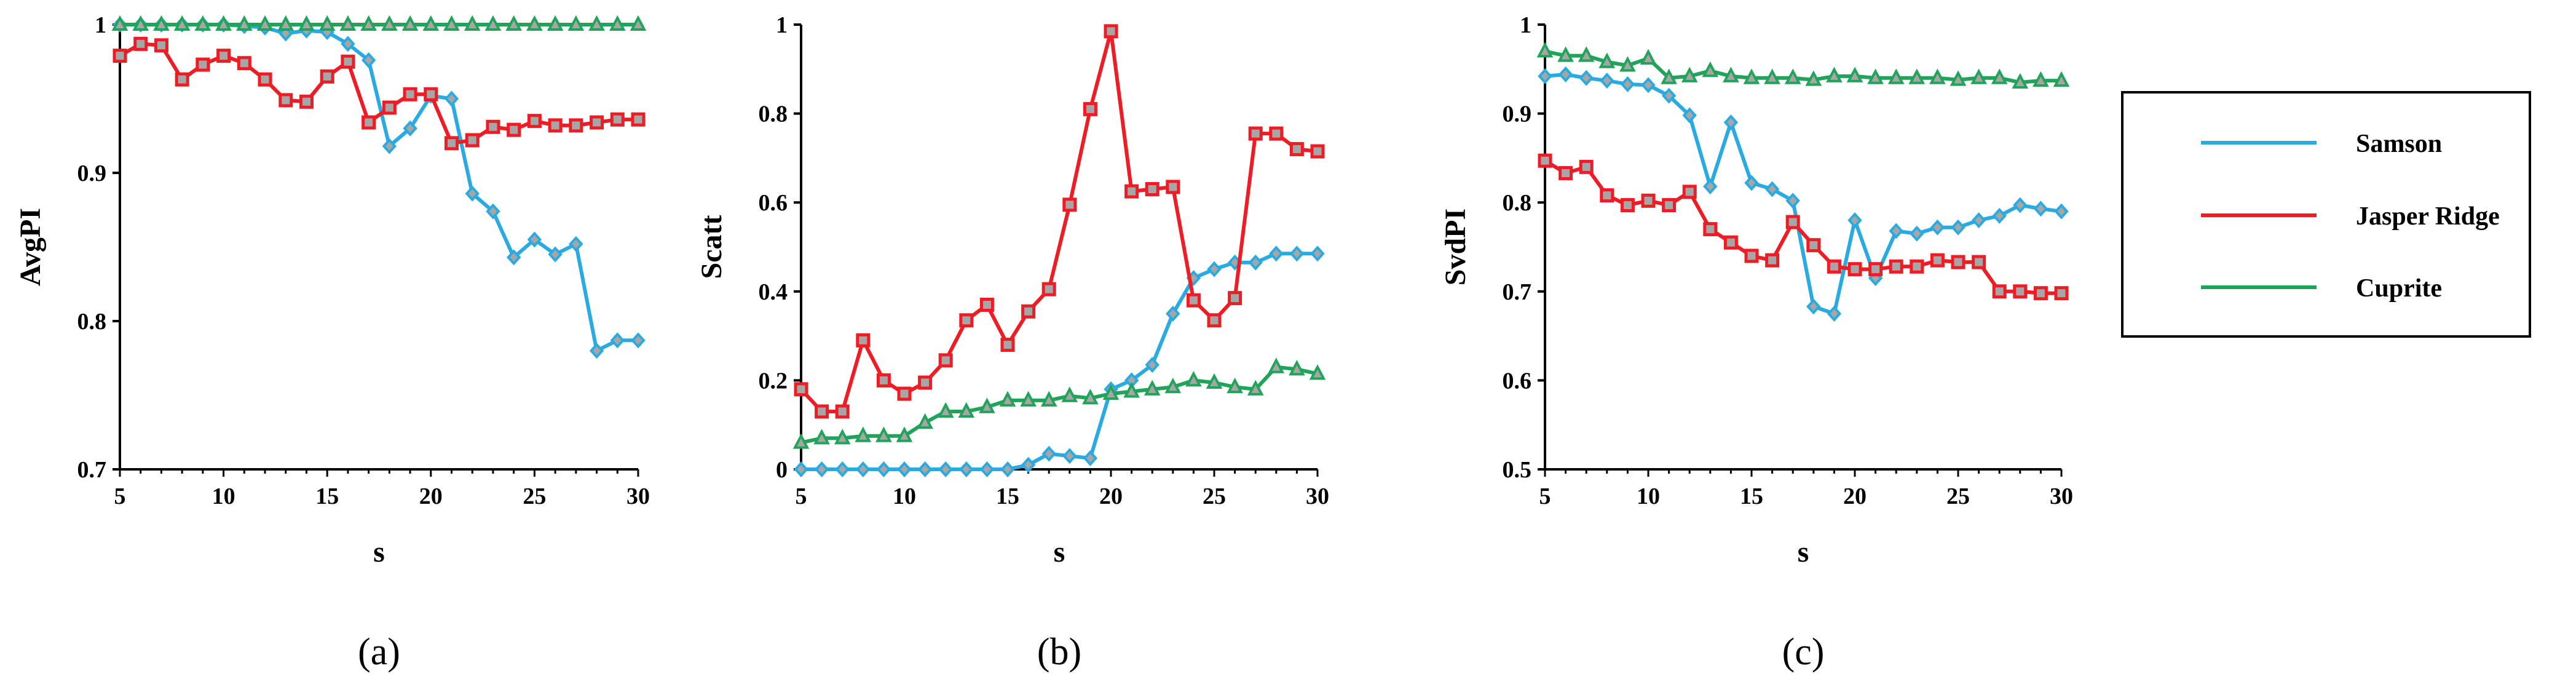 The height and width of the screenshot is (692, 2576). What do you see at coordinates (379, 652) in the screenshot?
I see `panel-label: (a)` at bounding box center [379, 652].